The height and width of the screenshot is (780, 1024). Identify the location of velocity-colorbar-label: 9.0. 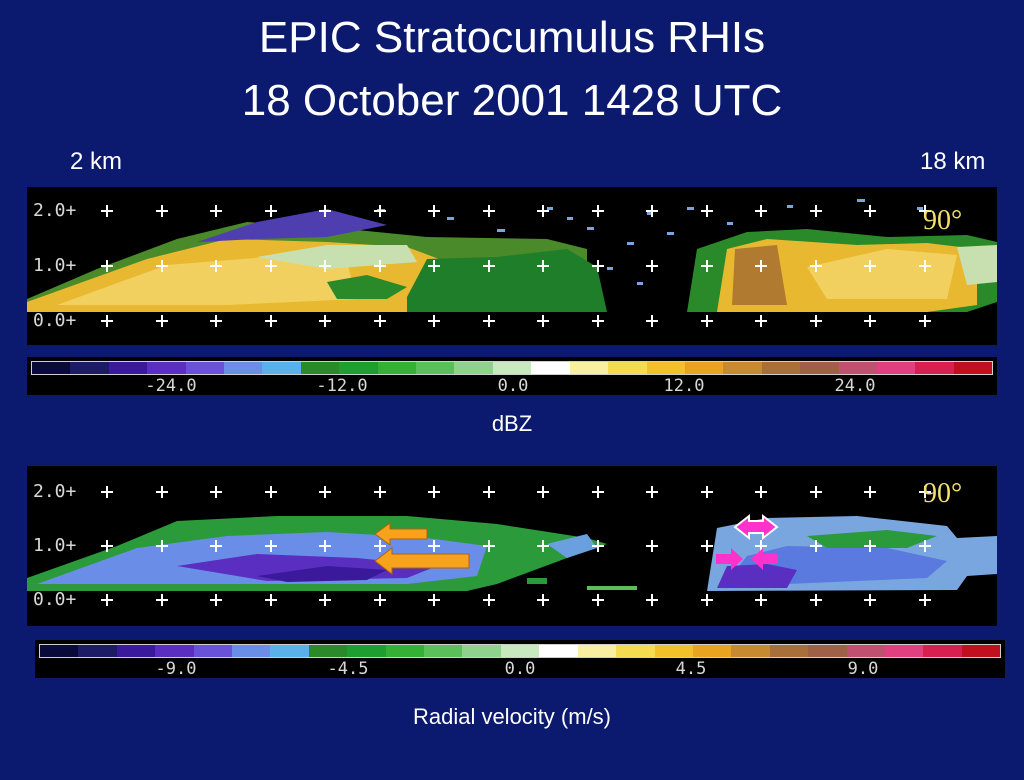
(863, 669).